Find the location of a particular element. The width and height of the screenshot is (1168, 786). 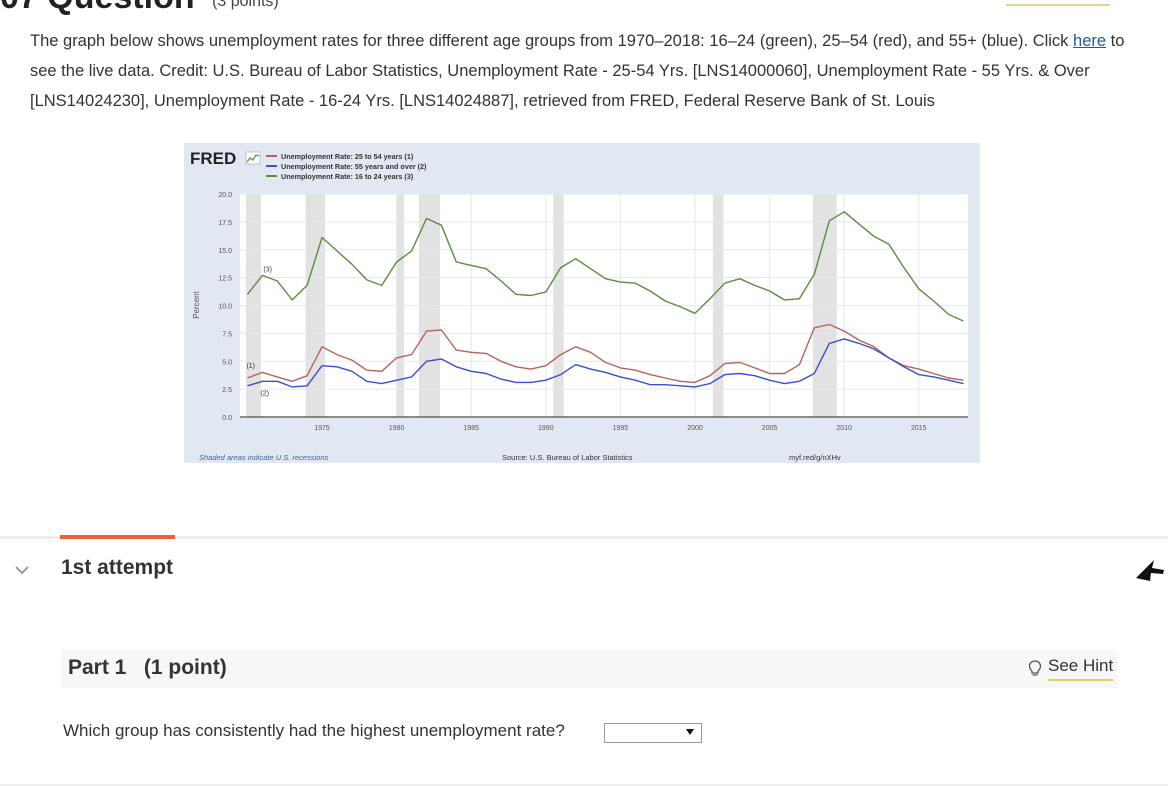

x-tick-label: 1990 is located at coordinates (546, 428).